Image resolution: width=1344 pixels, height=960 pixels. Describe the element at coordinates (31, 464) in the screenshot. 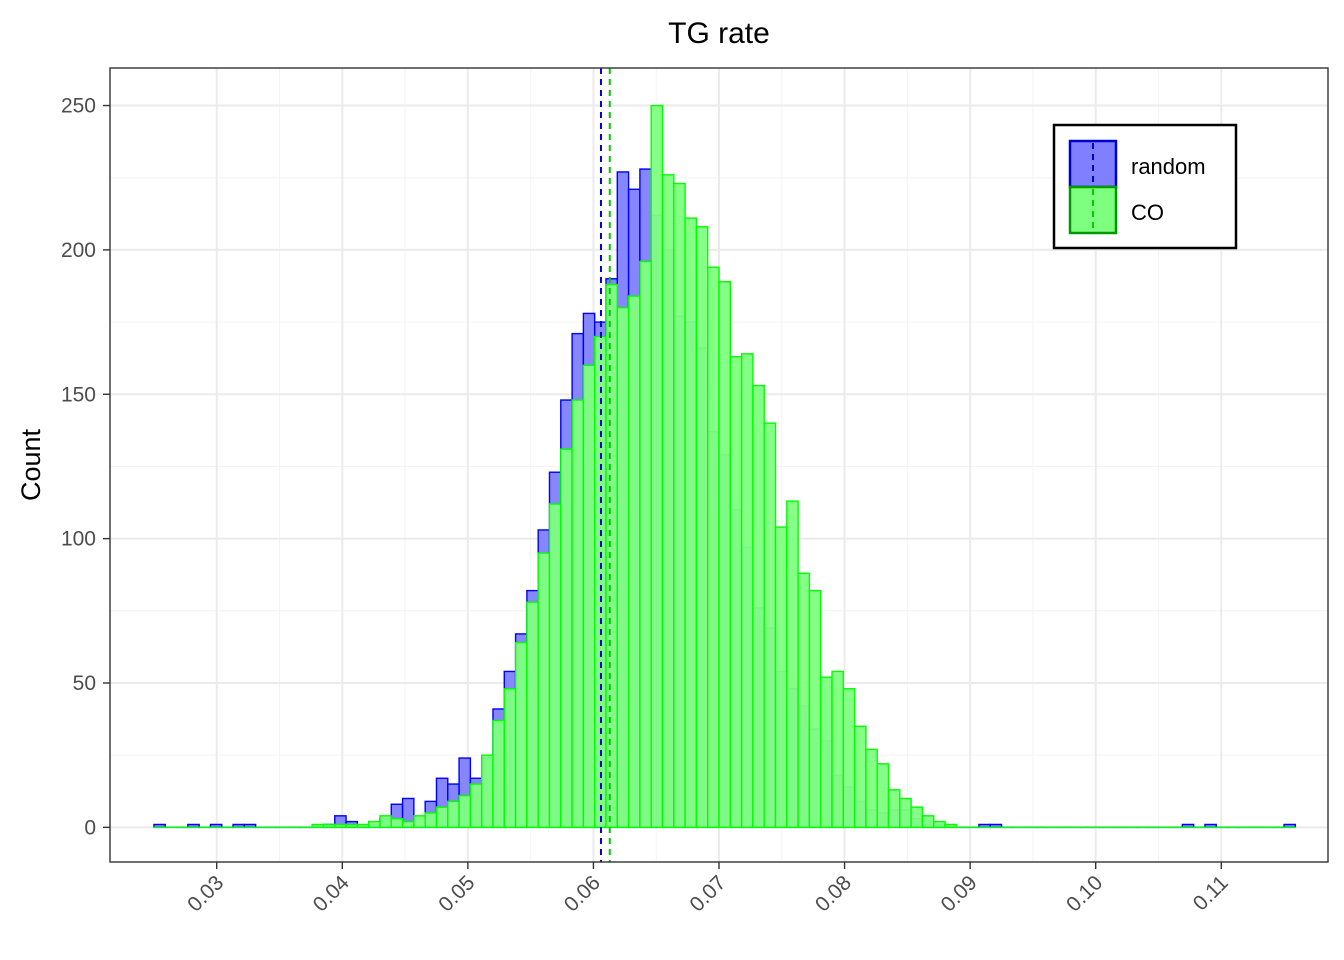

I see `y-axis-title: Count` at that location.